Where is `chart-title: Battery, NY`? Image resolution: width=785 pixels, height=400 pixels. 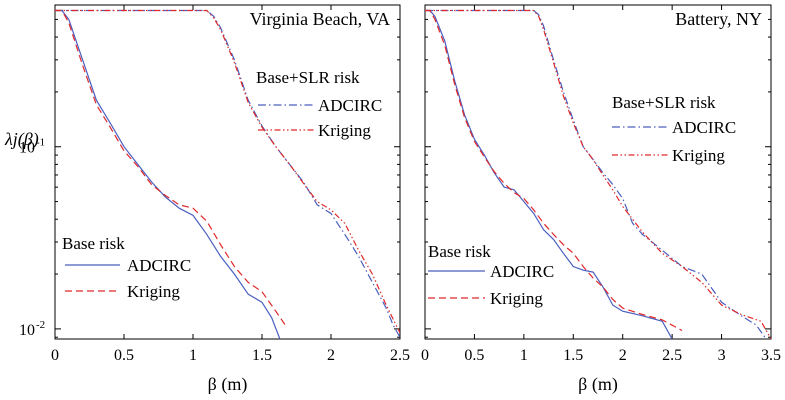
chart-title: Battery, NY is located at coordinates (718, 19).